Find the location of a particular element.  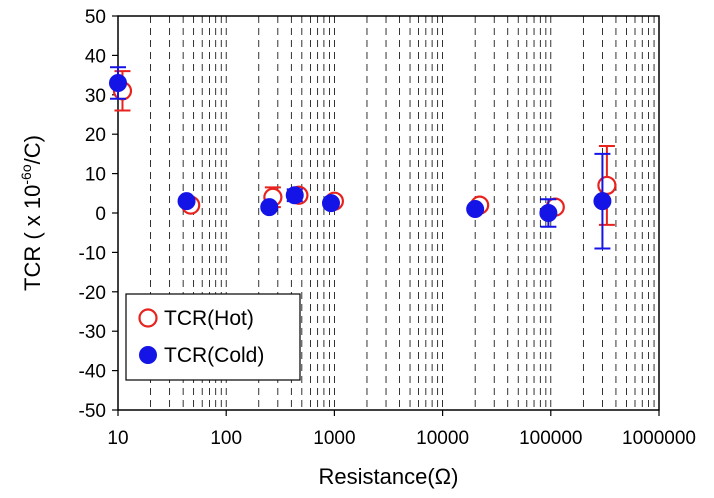

legend-label-hot: TCR(Hot) is located at coordinates (209, 318).